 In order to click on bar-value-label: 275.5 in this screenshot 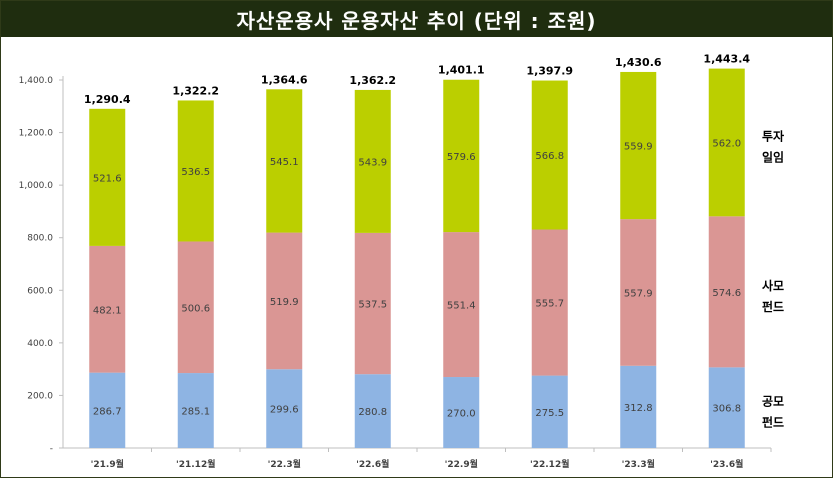, I will do `click(549, 413)`.